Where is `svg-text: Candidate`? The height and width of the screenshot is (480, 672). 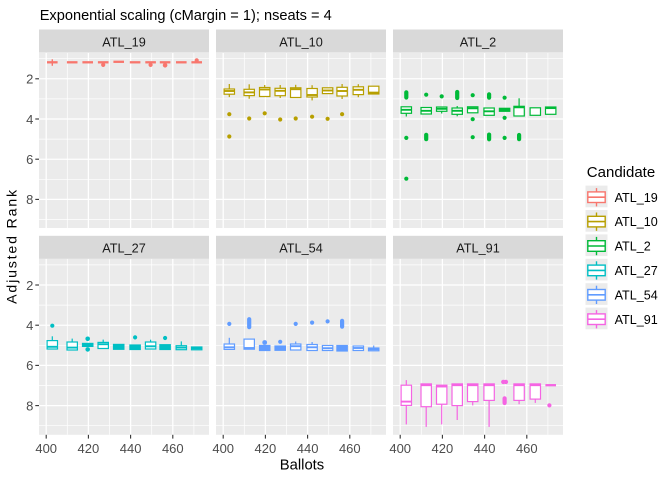
svg-text: Candidate is located at coordinates (621, 172).